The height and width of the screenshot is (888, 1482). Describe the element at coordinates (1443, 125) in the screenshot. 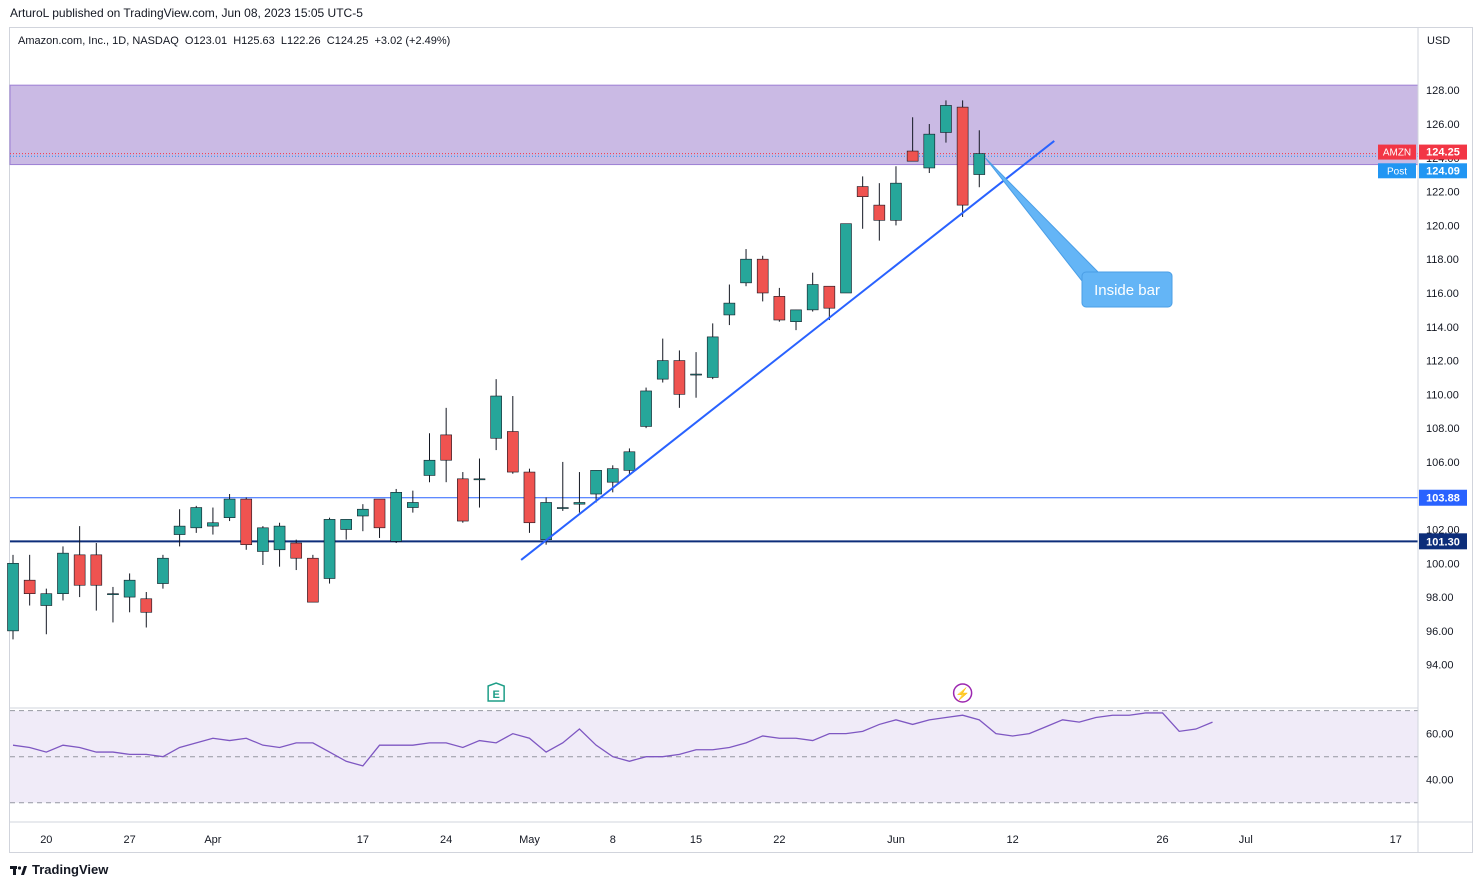

I see `y-tick-label: 126.00` at that location.